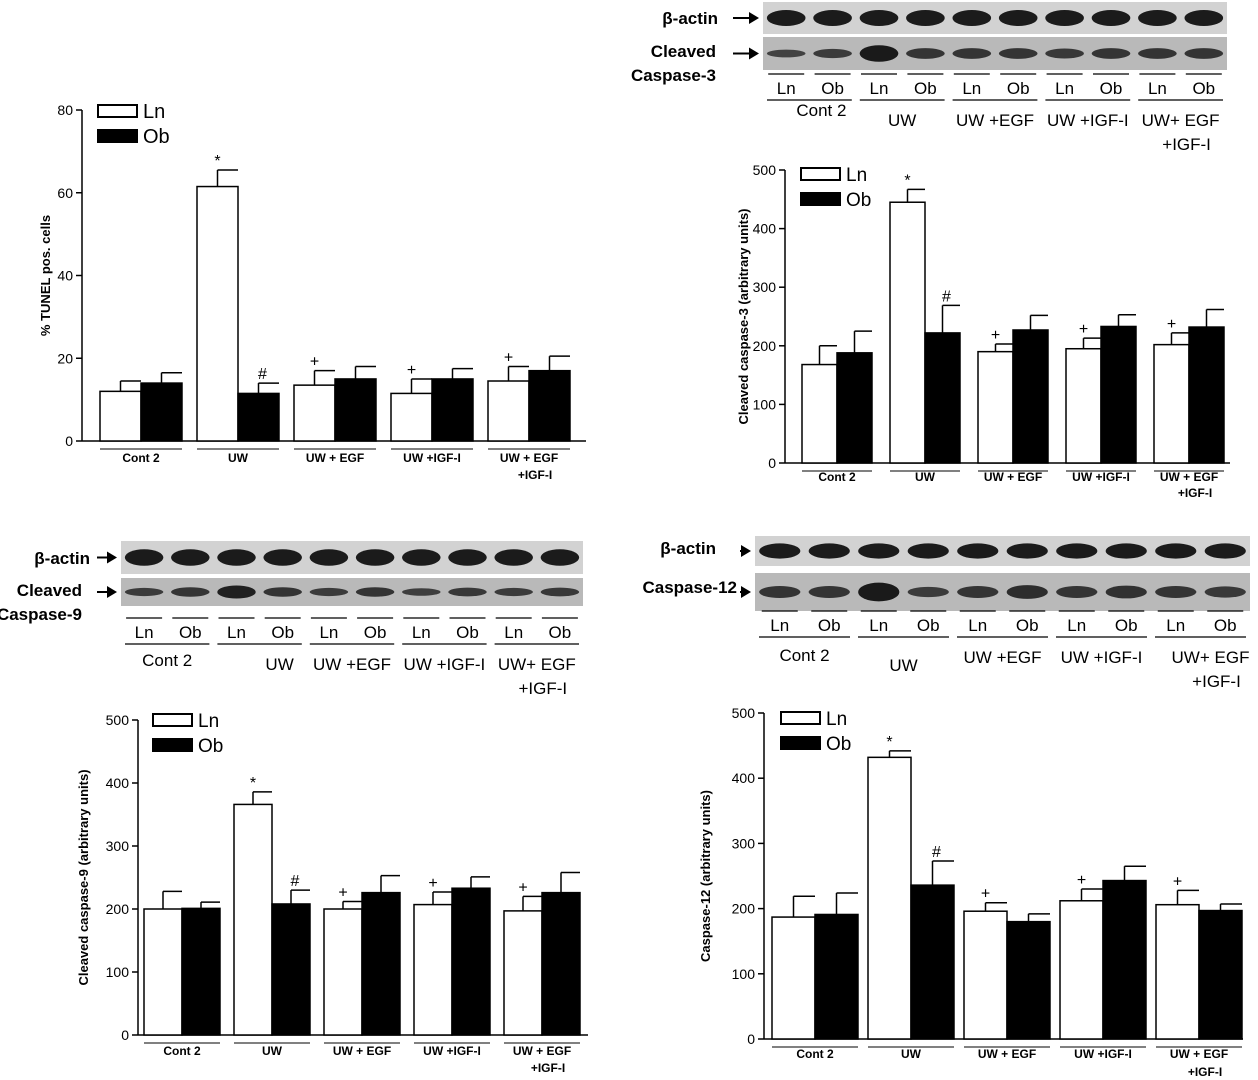 This screenshot has height=1080, width=1258. Describe the element at coordinates (689, 587) in the screenshot. I see `blot-label: Caspase-12` at that location.